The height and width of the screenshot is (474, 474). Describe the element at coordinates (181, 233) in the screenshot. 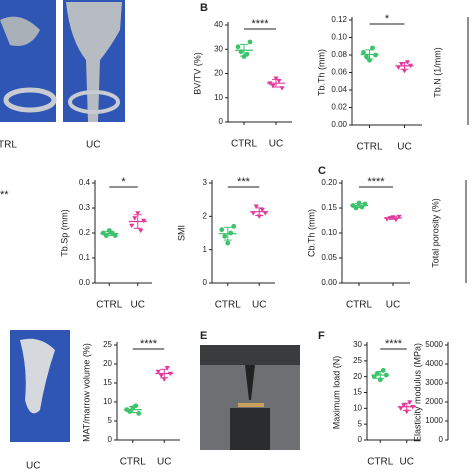

I see `y-axis-label: SMI` at that location.